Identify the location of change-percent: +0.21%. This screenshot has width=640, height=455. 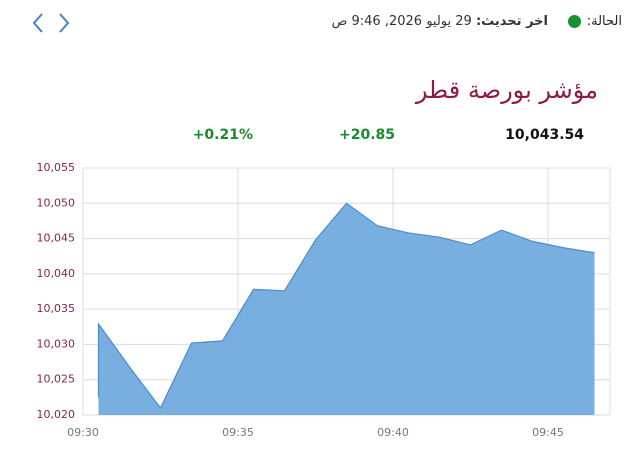
(222, 135).